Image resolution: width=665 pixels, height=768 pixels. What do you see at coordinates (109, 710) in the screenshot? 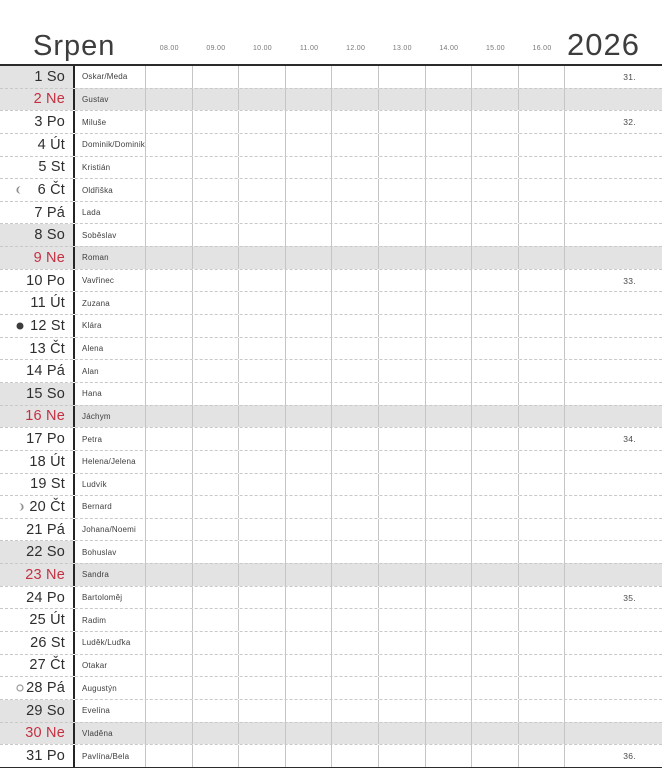
I see `nameday-cell: Evelína` at bounding box center [109, 710].